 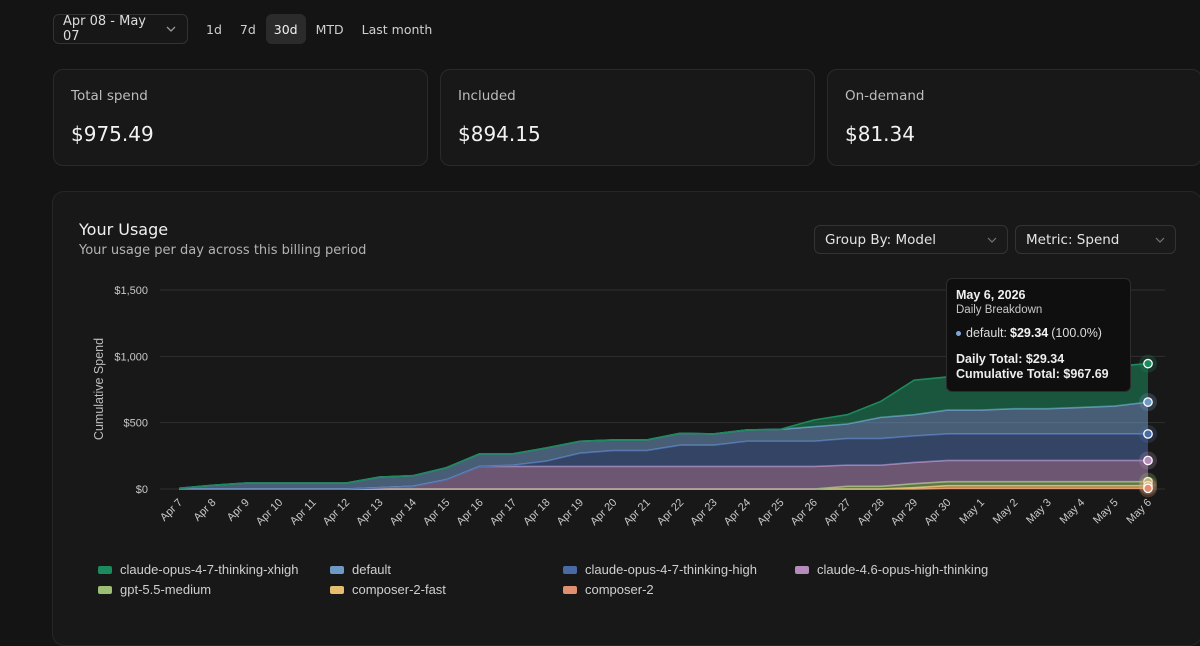 What do you see at coordinates (663, 474) in the screenshot?
I see `area-claude-4-6-opus-high-thinking` at bounding box center [663, 474].